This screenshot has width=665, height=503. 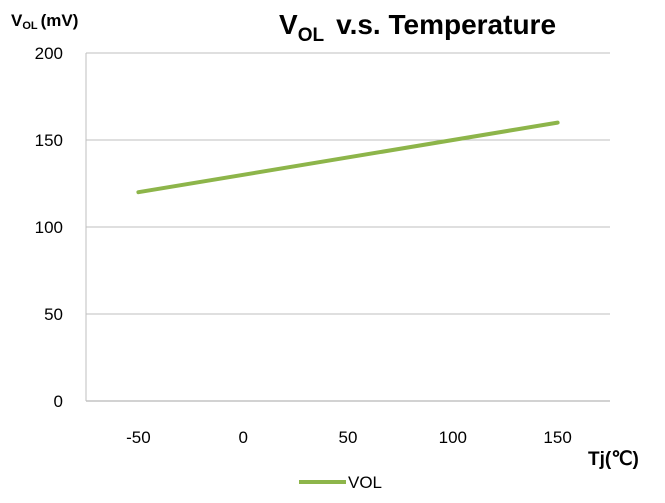 I want to click on series-layer, so click(x=348, y=157).